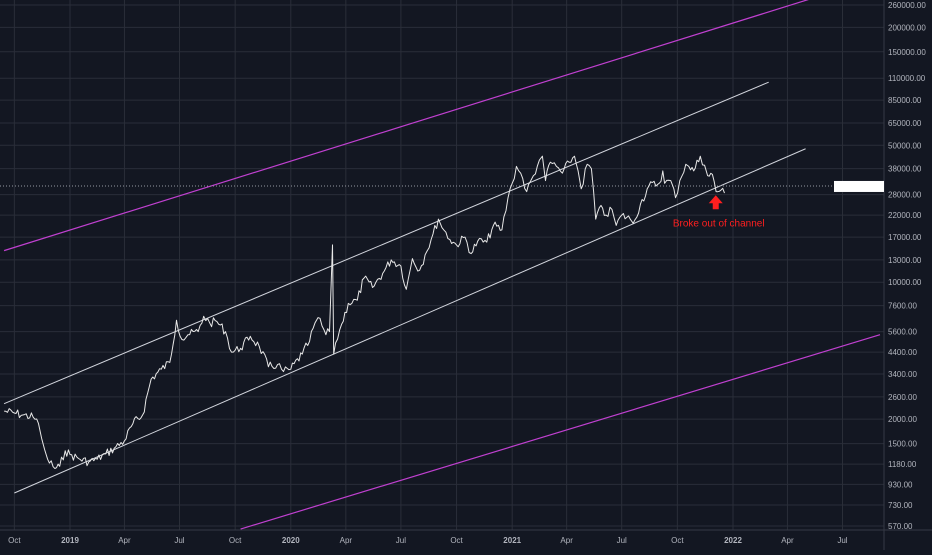  What do you see at coordinates (902, 397) in the screenshot?
I see `price-tick-label: 2600.00` at bounding box center [902, 397].